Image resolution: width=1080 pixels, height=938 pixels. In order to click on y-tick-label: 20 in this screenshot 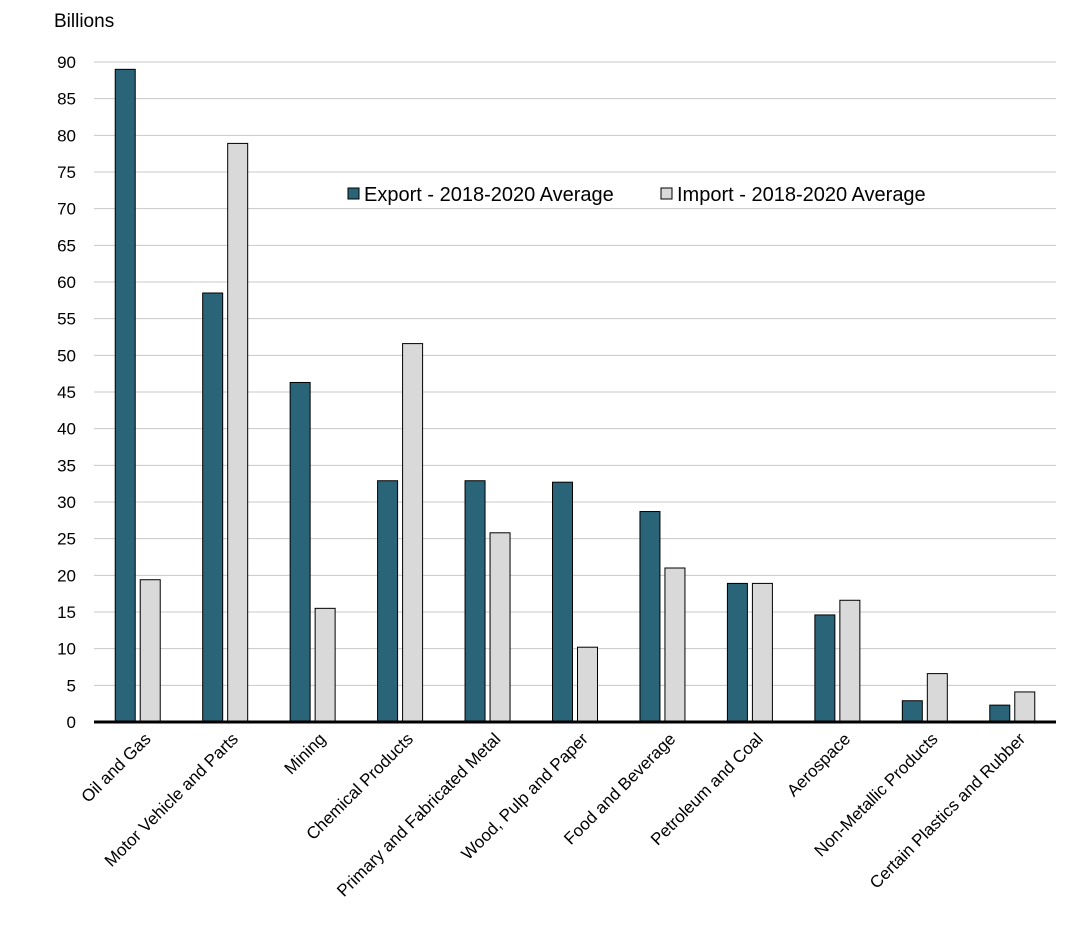, I will do `click(66, 575)`.